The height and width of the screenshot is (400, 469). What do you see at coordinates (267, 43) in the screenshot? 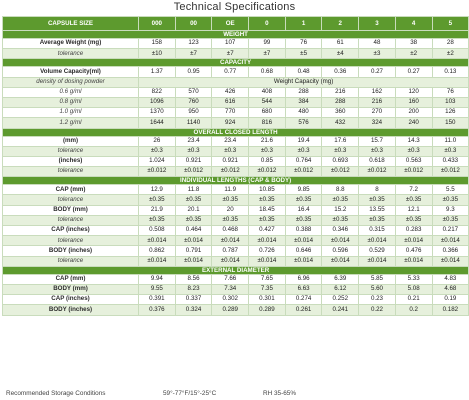
I see `table-cell: 99` at bounding box center [267, 43].